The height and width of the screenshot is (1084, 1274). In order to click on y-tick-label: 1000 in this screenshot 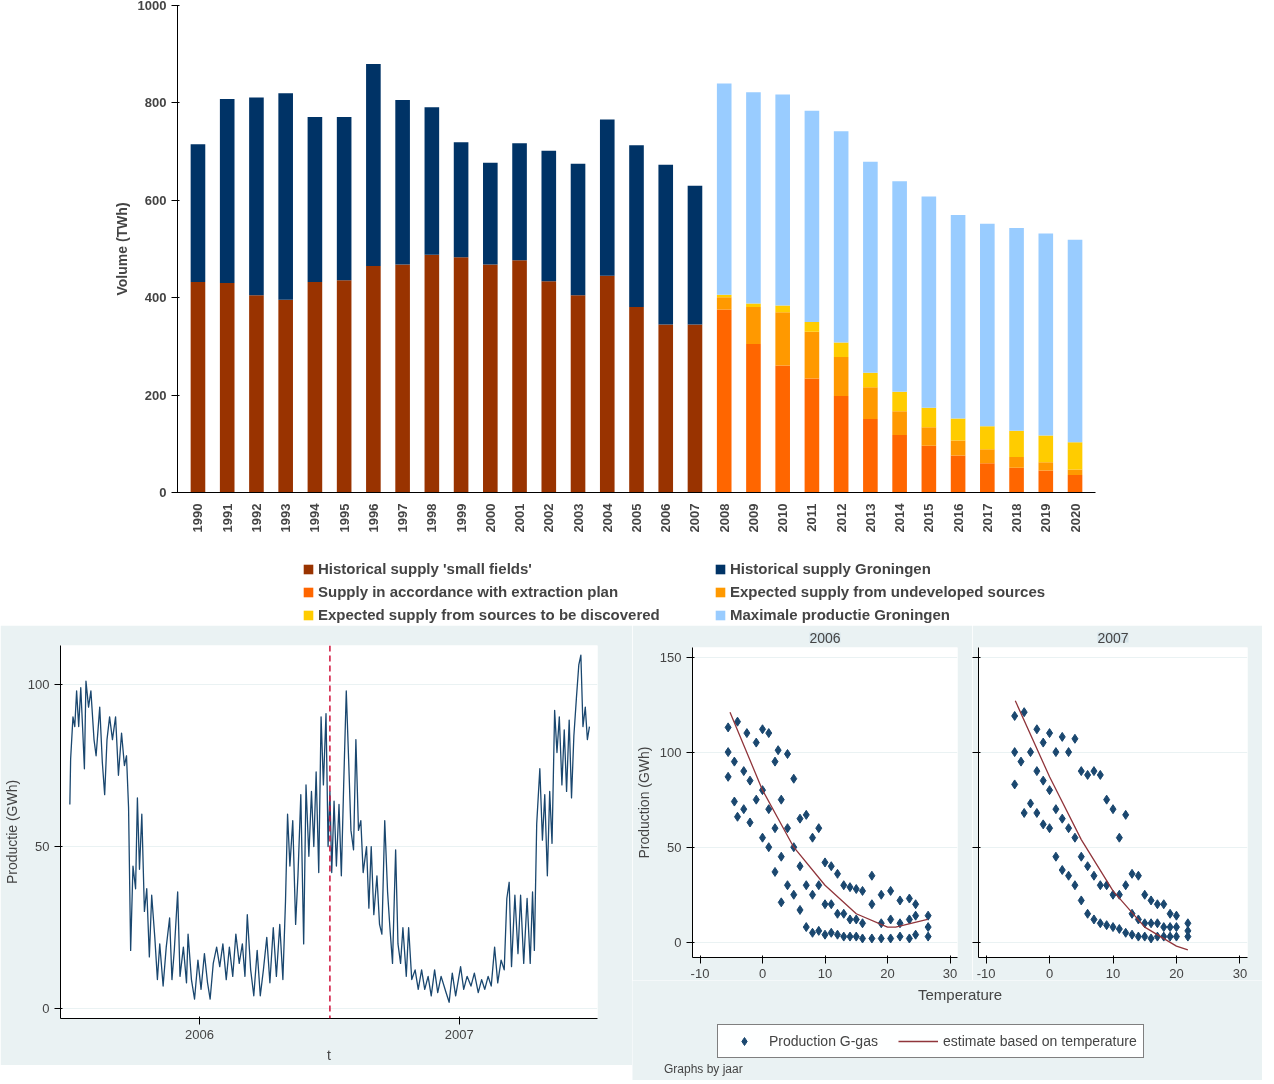, I will do `click(152, 6)`.